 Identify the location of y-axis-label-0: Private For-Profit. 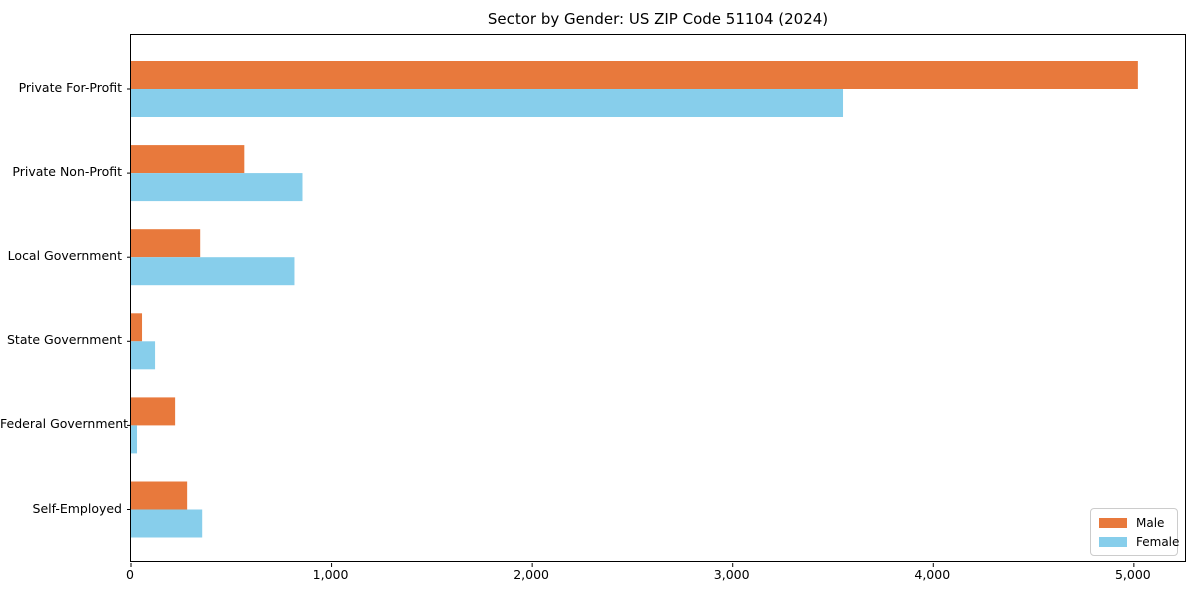
(70, 87).